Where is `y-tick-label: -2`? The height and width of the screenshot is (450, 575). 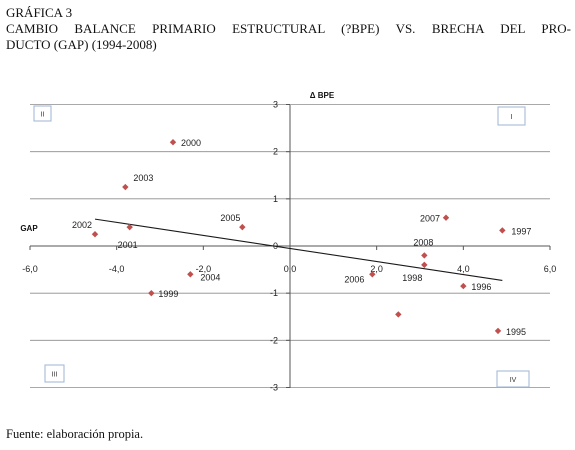 y-tick-label: -2 is located at coordinates (274, 340).